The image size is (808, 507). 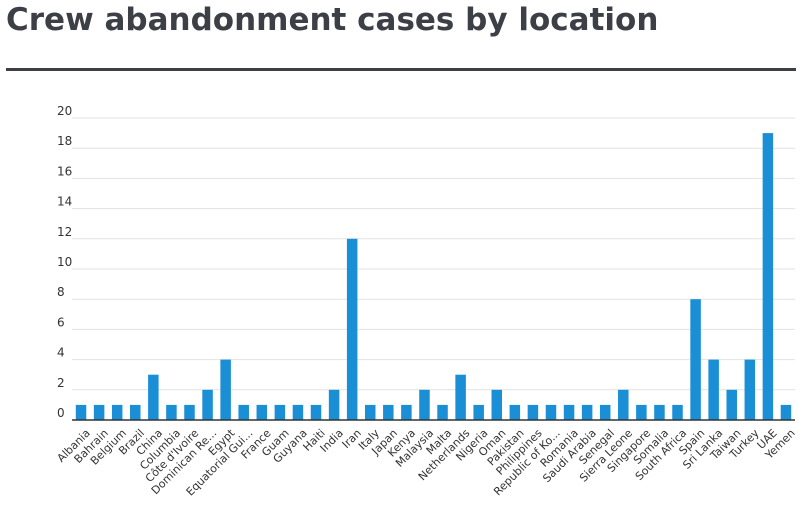 I want to click on y-tick-label: 4, so click(x=61, y=353).